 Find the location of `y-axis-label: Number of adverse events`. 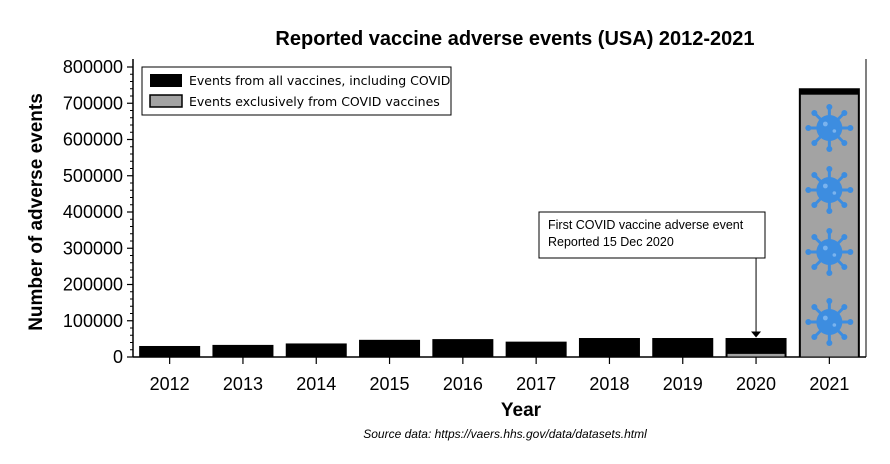

y-axis-label: Number of adverse events is located at coordinates (36, 212).